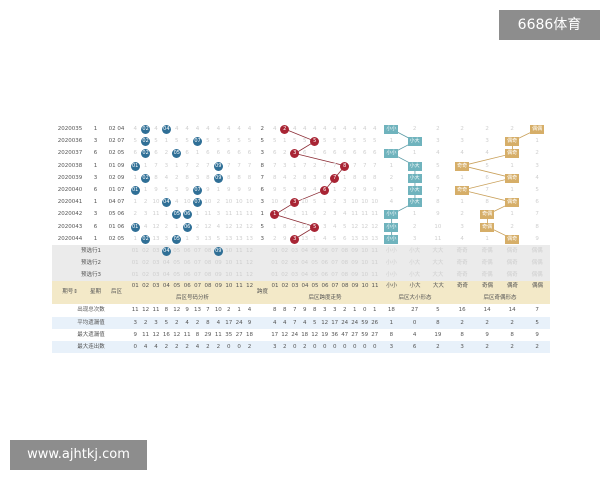  I want to click on span-cell: 4, so click(314, 129).